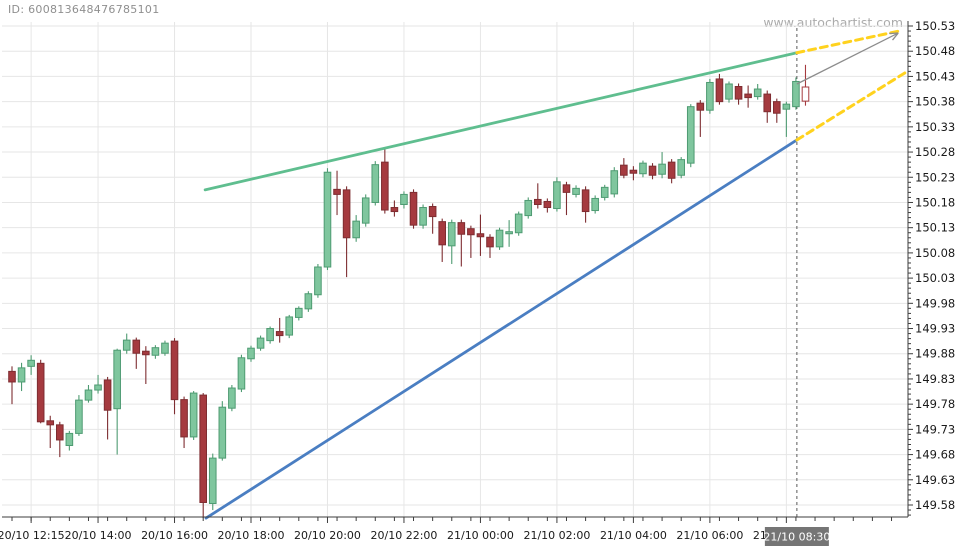  Describe the element at coordinates (480, 535) in the screenshot. I see `x-axis-label: 21/10 00:00` at that location.